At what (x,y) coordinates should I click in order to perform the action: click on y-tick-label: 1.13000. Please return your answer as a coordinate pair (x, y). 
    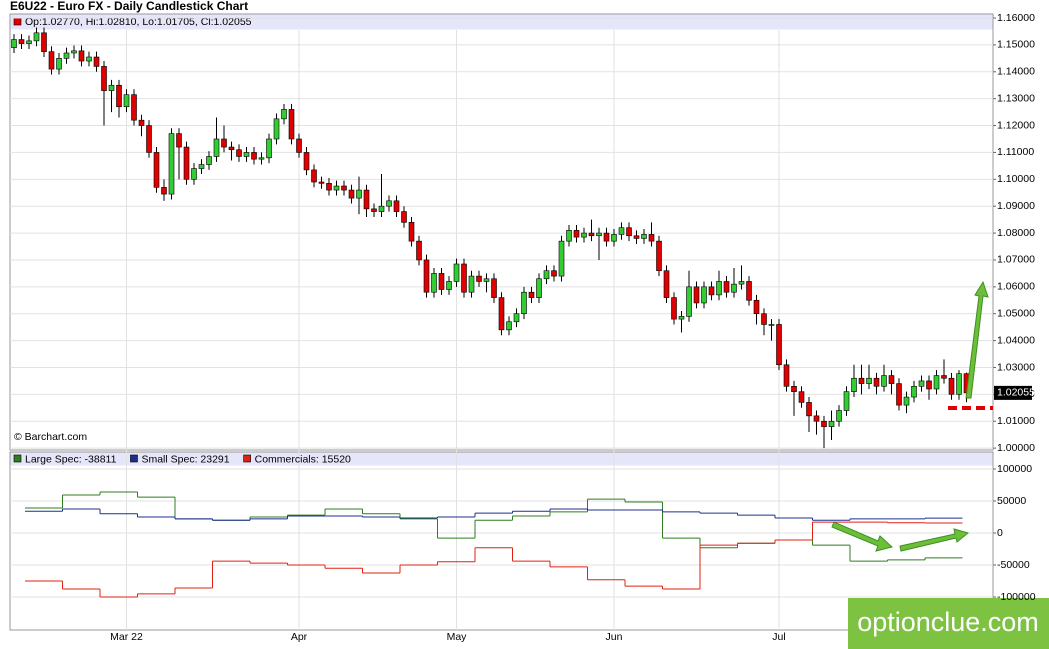
    Looking at the image, I should click on (1016, 98).